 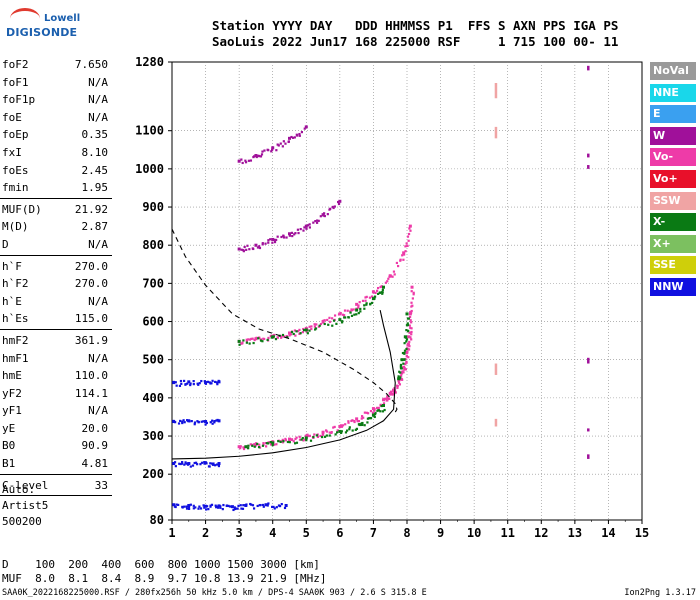 What do you see at coordinates (56, 376) in the screenshot?
I see `param-row: hmE 110.0` at bounding box center [56, 376].